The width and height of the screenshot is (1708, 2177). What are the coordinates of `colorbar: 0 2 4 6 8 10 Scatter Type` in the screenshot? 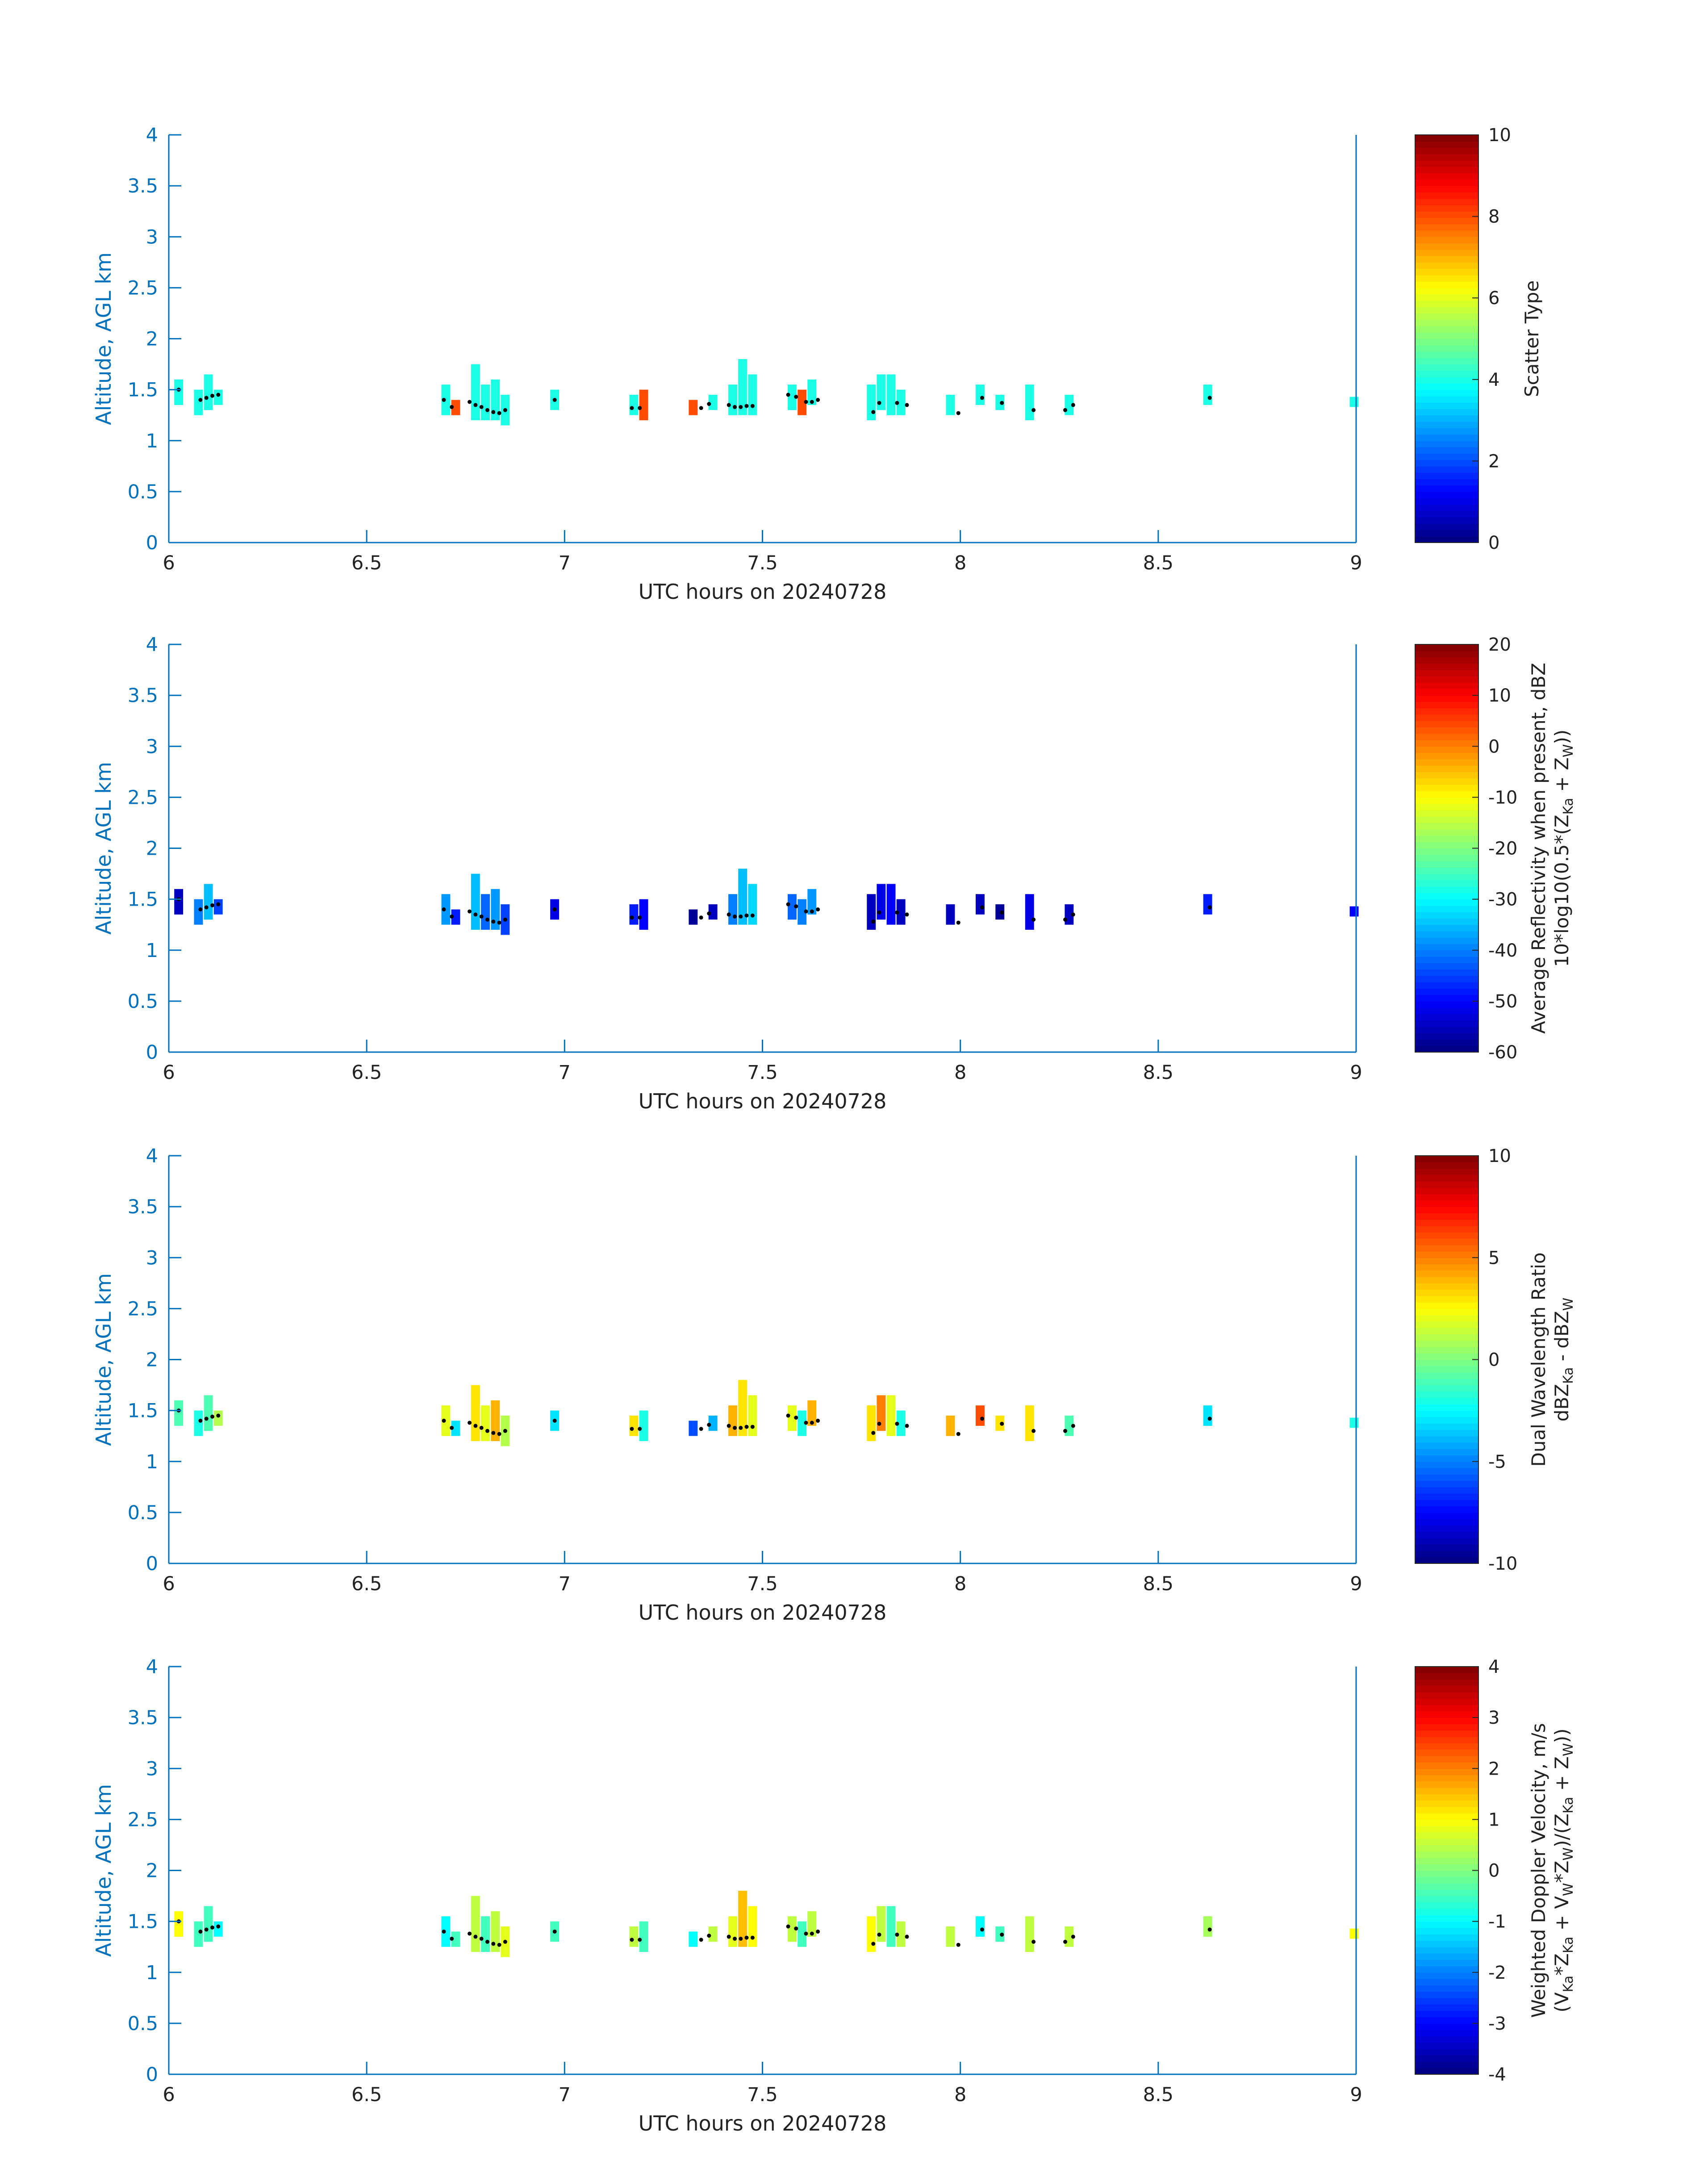 It's located at (1479, 339).